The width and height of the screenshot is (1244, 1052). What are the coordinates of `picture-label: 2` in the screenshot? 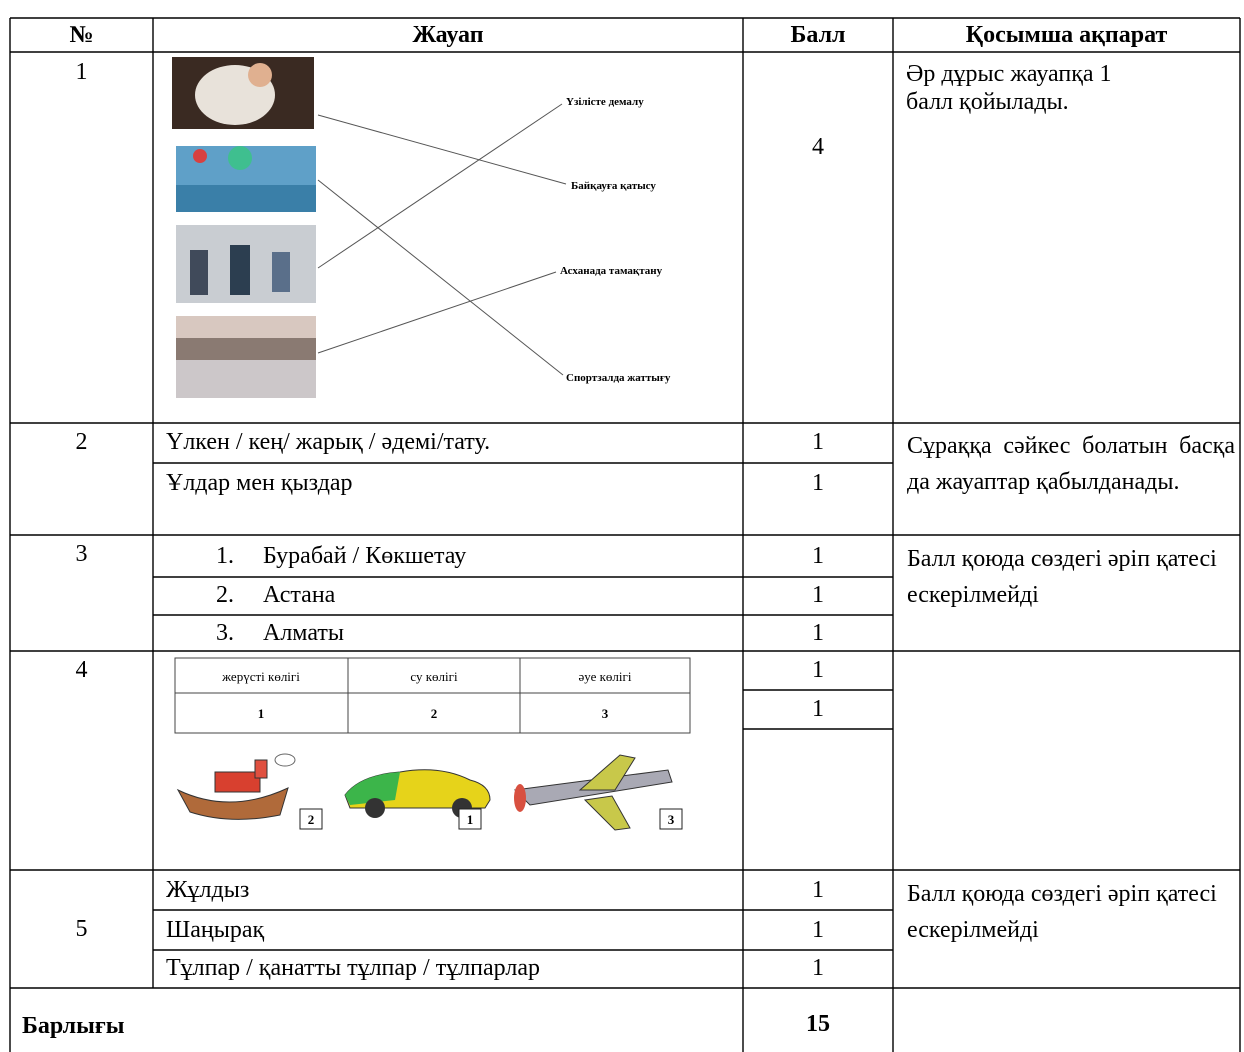 It's located at (311, 819).